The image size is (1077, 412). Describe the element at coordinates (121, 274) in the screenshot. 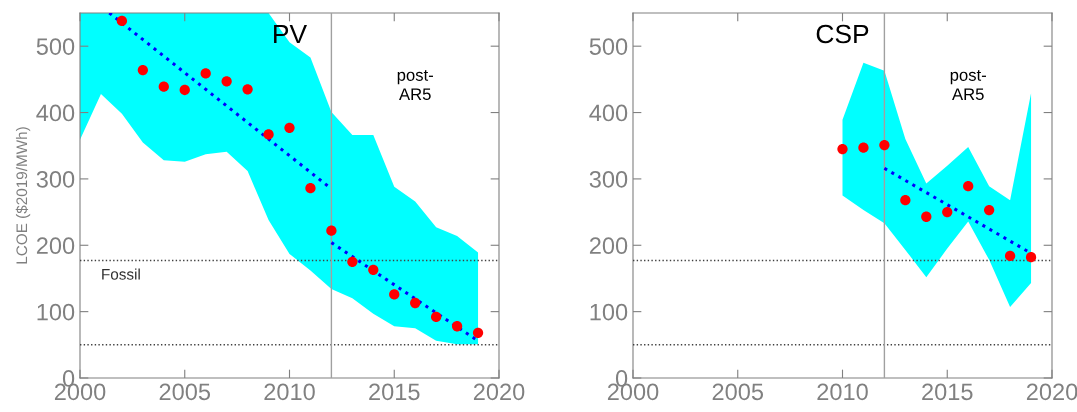

I see `ref-line-label: Fossil` at that location.